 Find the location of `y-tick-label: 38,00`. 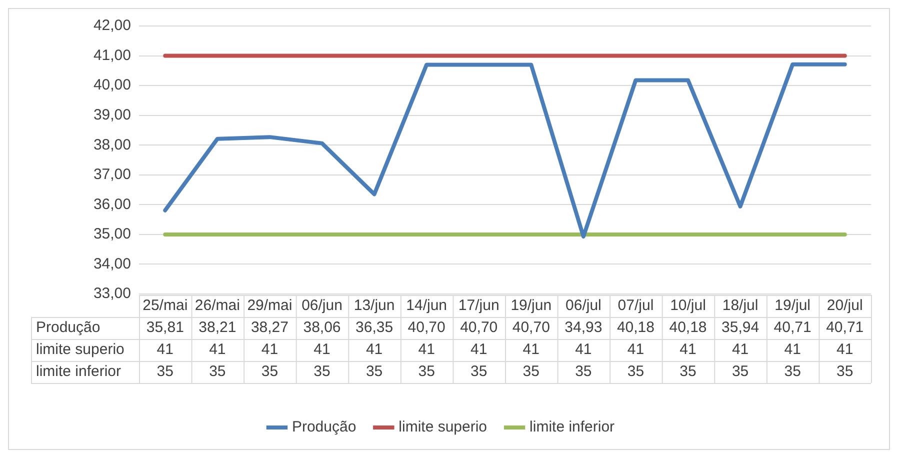

y-tick-label: 38,00 is located at coordinates (112, 145).